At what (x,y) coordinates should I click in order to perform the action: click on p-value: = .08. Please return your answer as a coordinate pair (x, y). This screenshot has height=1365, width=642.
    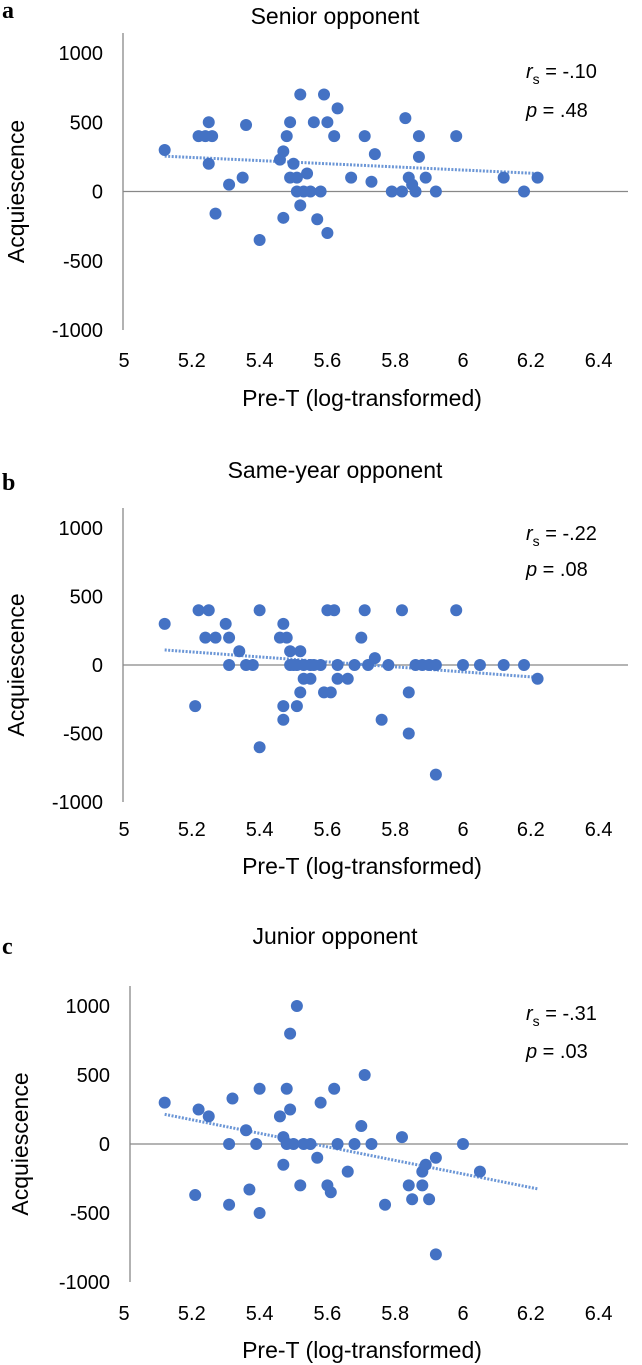
    Looking at the image, I should click on (562, 570).